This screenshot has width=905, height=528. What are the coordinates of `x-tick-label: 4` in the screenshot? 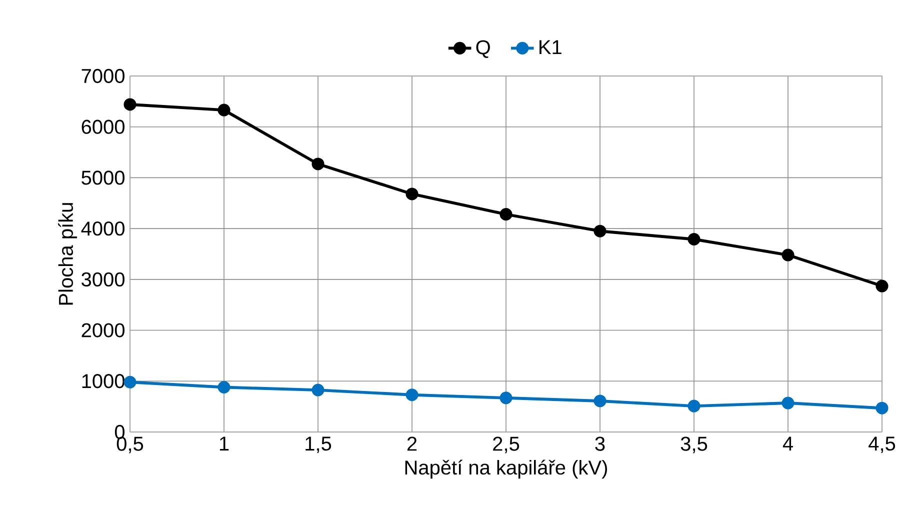 It's located at (787, 443).